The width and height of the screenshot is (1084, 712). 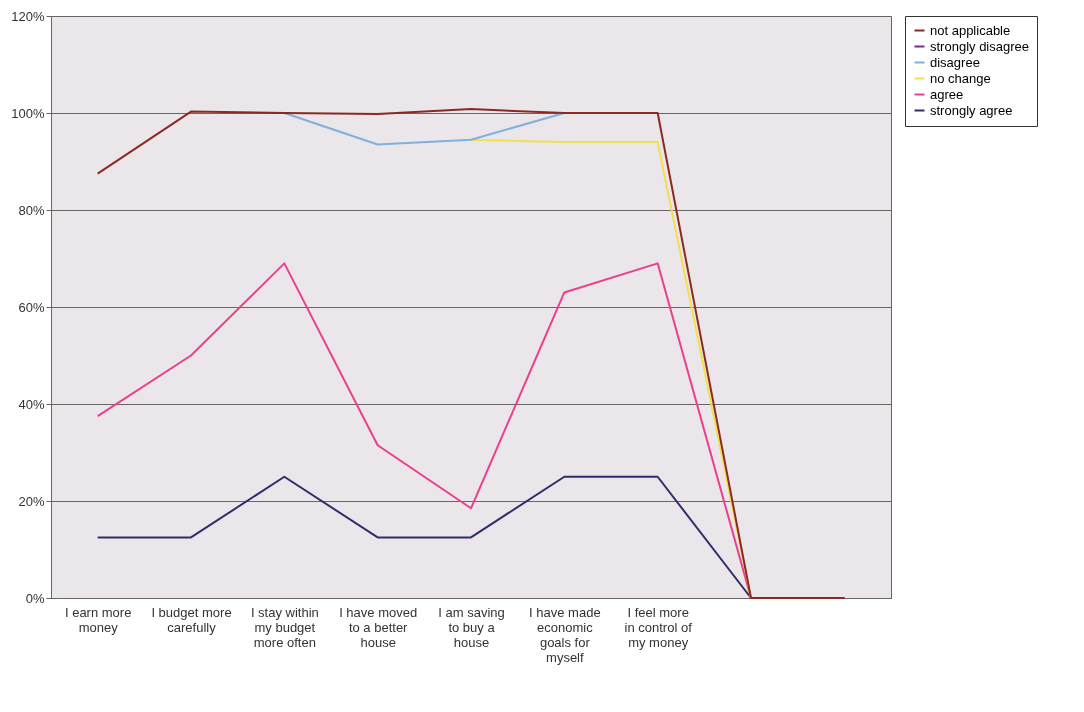 What do you see at coordinates (471, 627) in the screenshot?
I see `x-tick-label: I am saving to buy a house` at bounding box center [471, 627].